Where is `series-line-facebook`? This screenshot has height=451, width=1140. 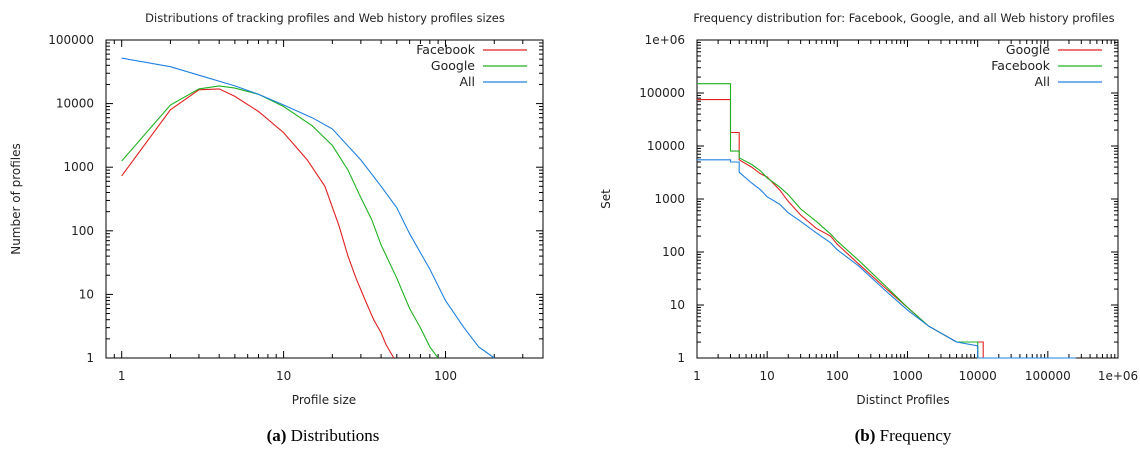
series-line-facebook is located at coordinates (258, 223).